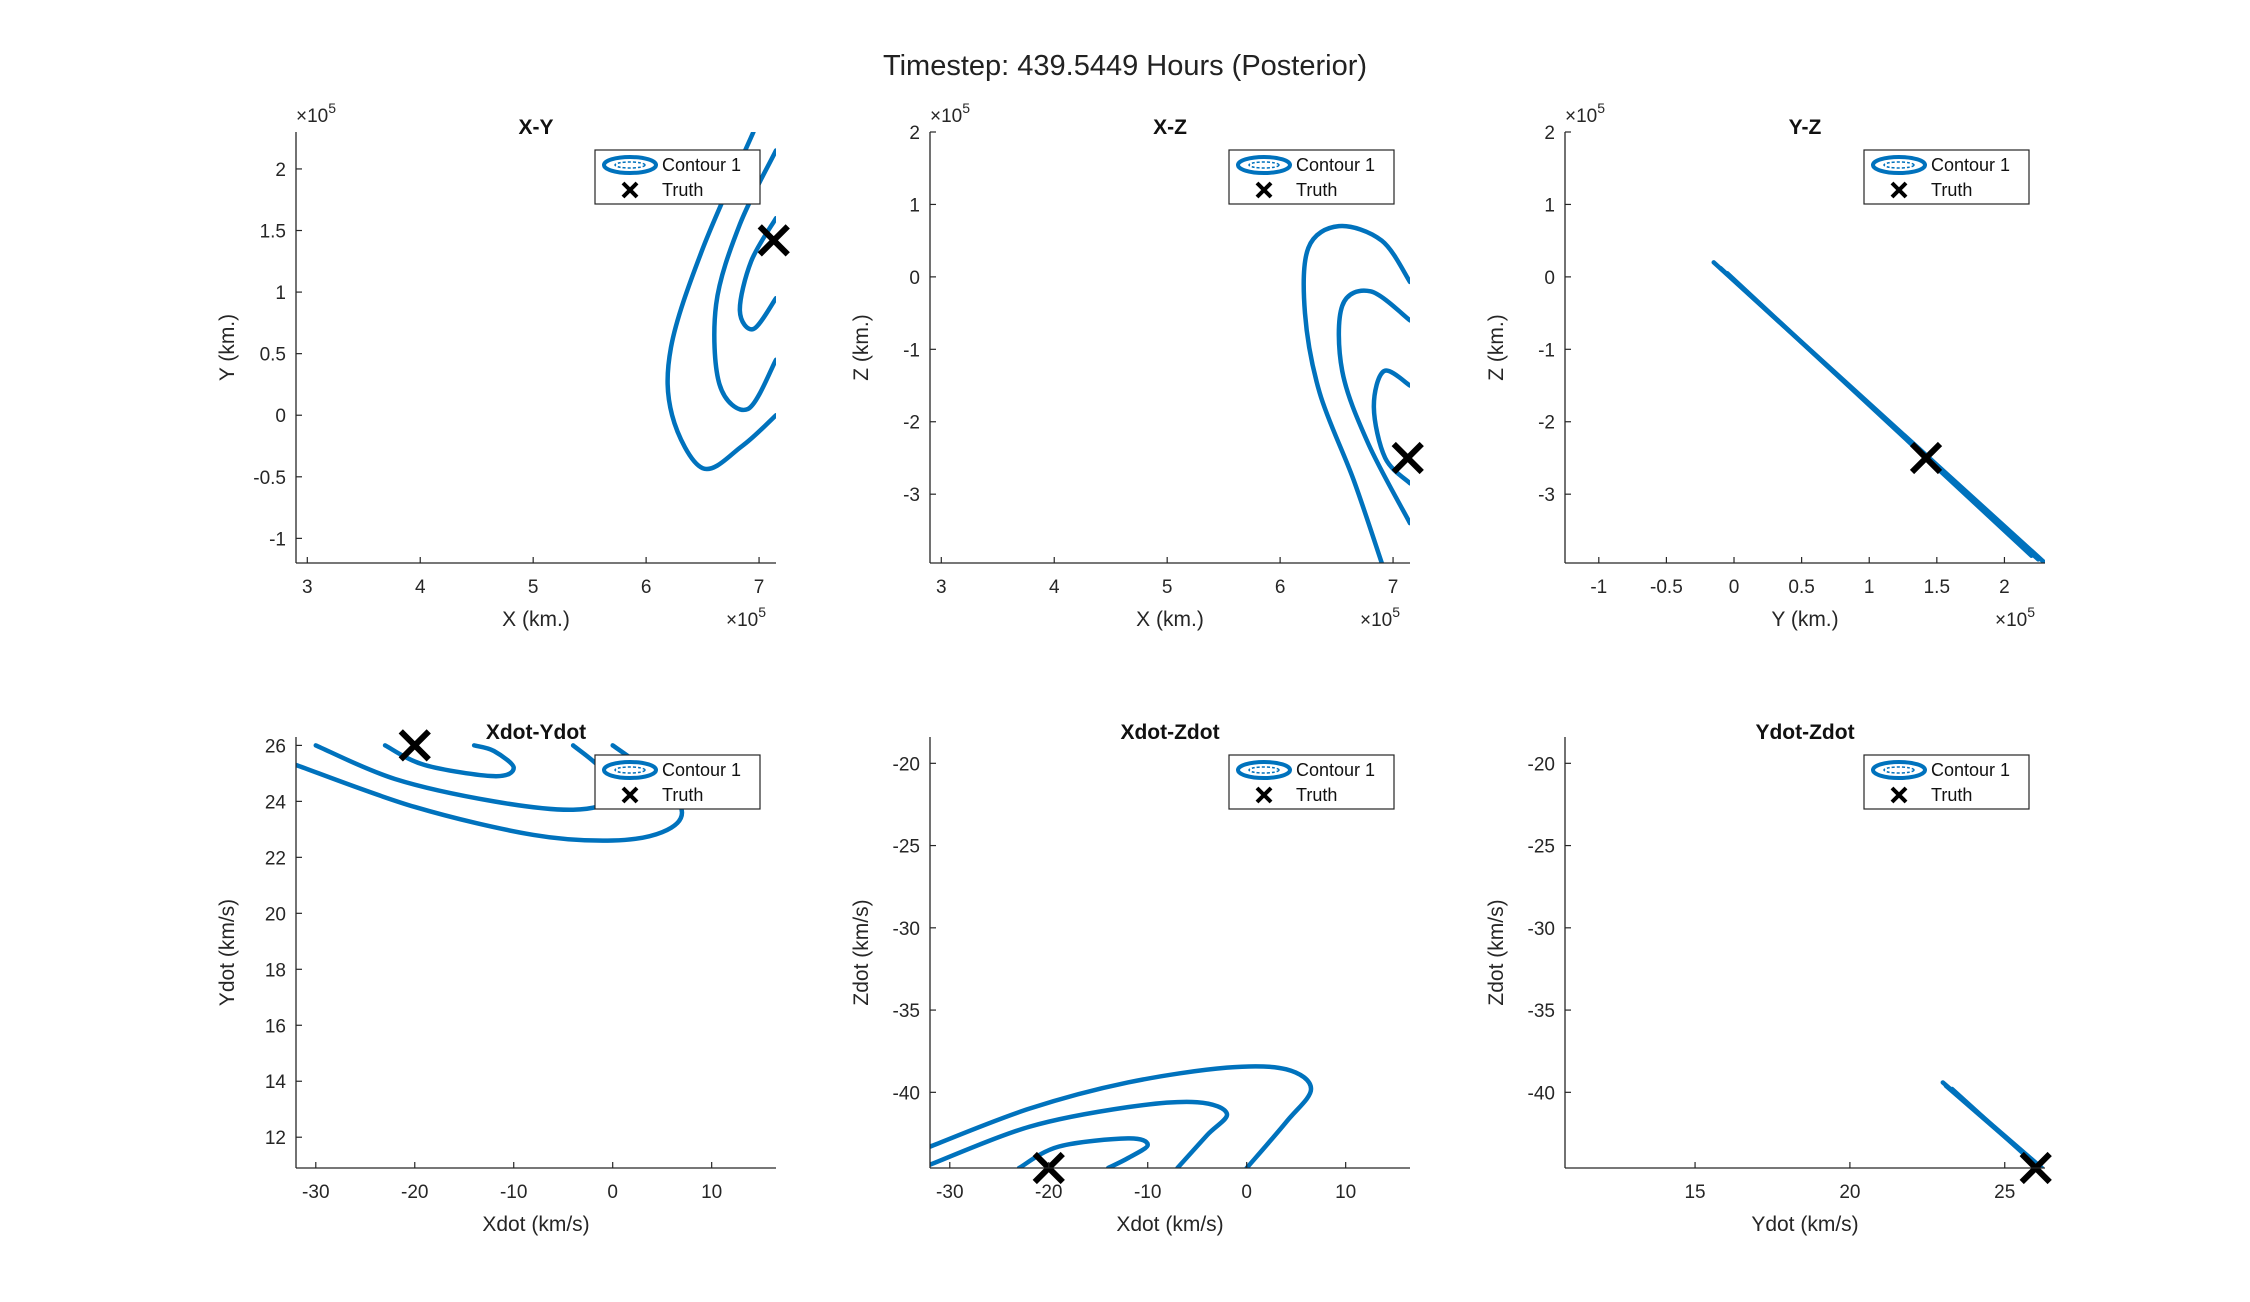  Describe the element at coordinates (275, 746) in the screenshot. I see `y-tick-label: 26` at that location.